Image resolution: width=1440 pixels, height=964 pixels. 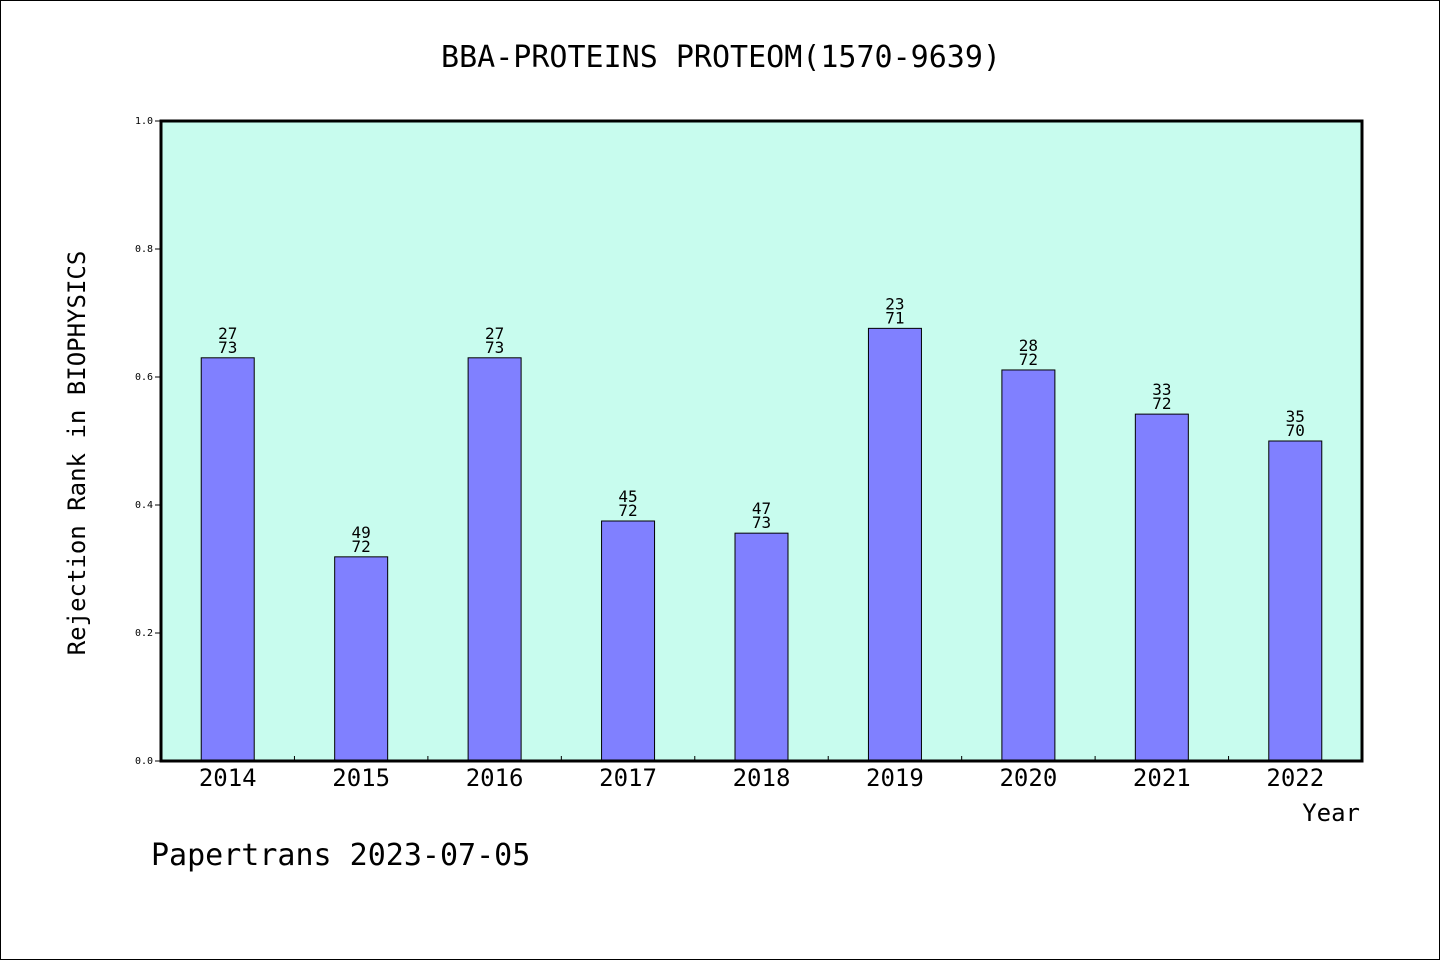 I want to click on x-tick-label: 2019, so click(x=895, y=778).